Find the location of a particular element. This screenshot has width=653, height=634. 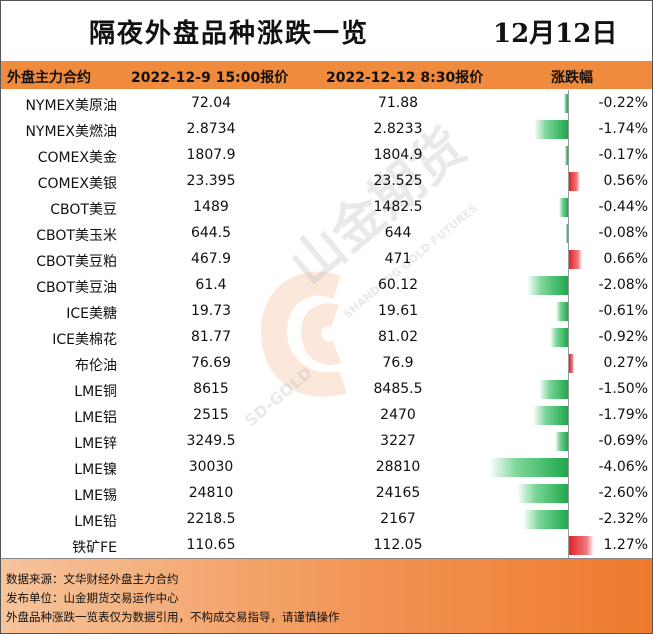

title-row: 隔夜外盘品种涨跌一览 12月12日 is located at coordinates (326, 31).